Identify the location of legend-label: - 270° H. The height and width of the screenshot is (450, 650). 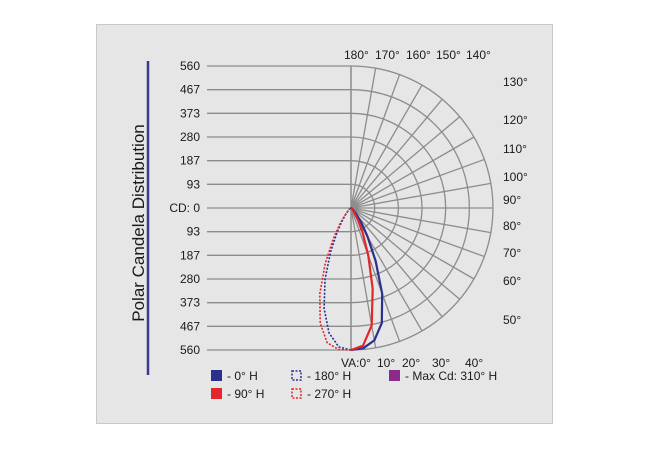
(329, 394).